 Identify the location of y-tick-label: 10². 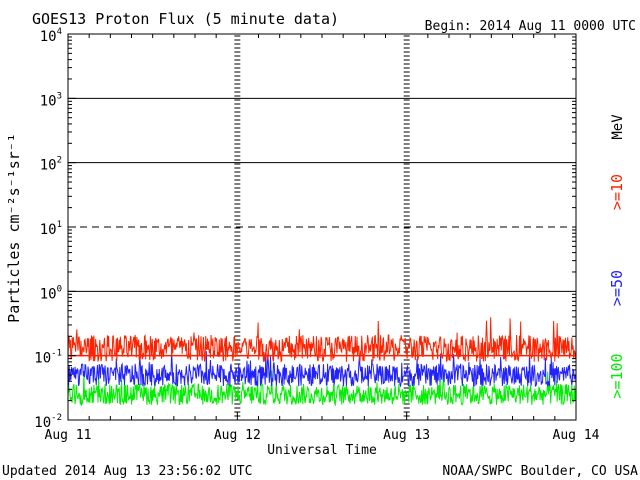
(51, 165).